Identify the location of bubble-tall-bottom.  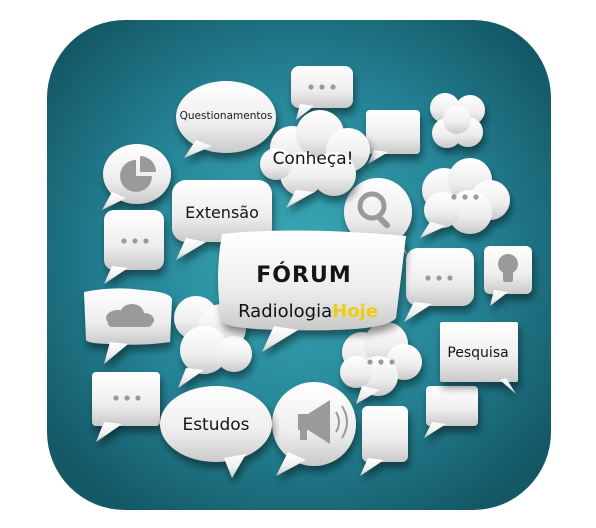
(384, 441).